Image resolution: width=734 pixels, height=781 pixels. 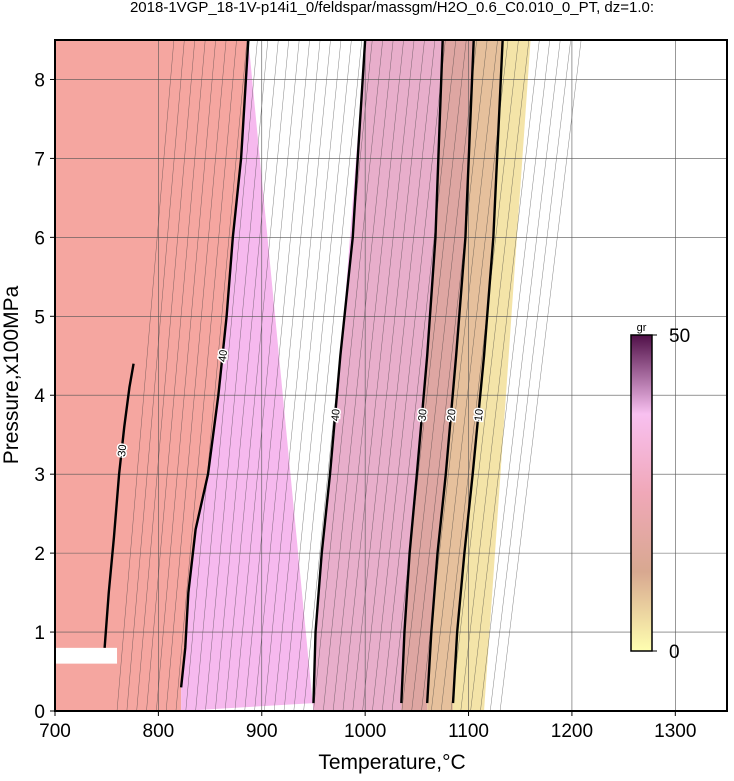 What do you see at coordinates (39, 238) in the screenshot?
I see `y-tick-label: 6` at bounding box center [39, 238].